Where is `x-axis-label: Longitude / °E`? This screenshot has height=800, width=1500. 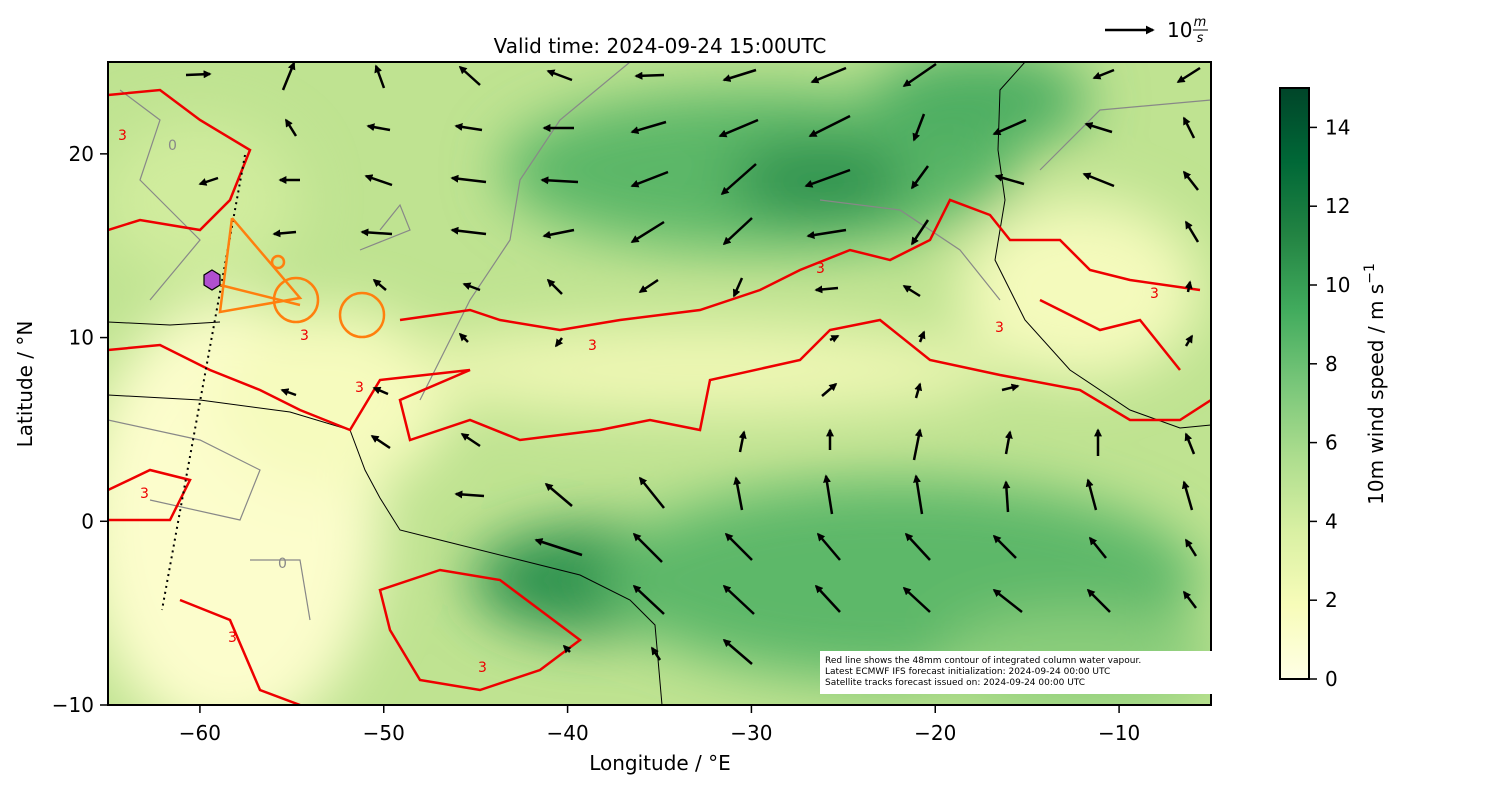
x-axis-label: Longitude / °E is located at coordinates (660, 763).